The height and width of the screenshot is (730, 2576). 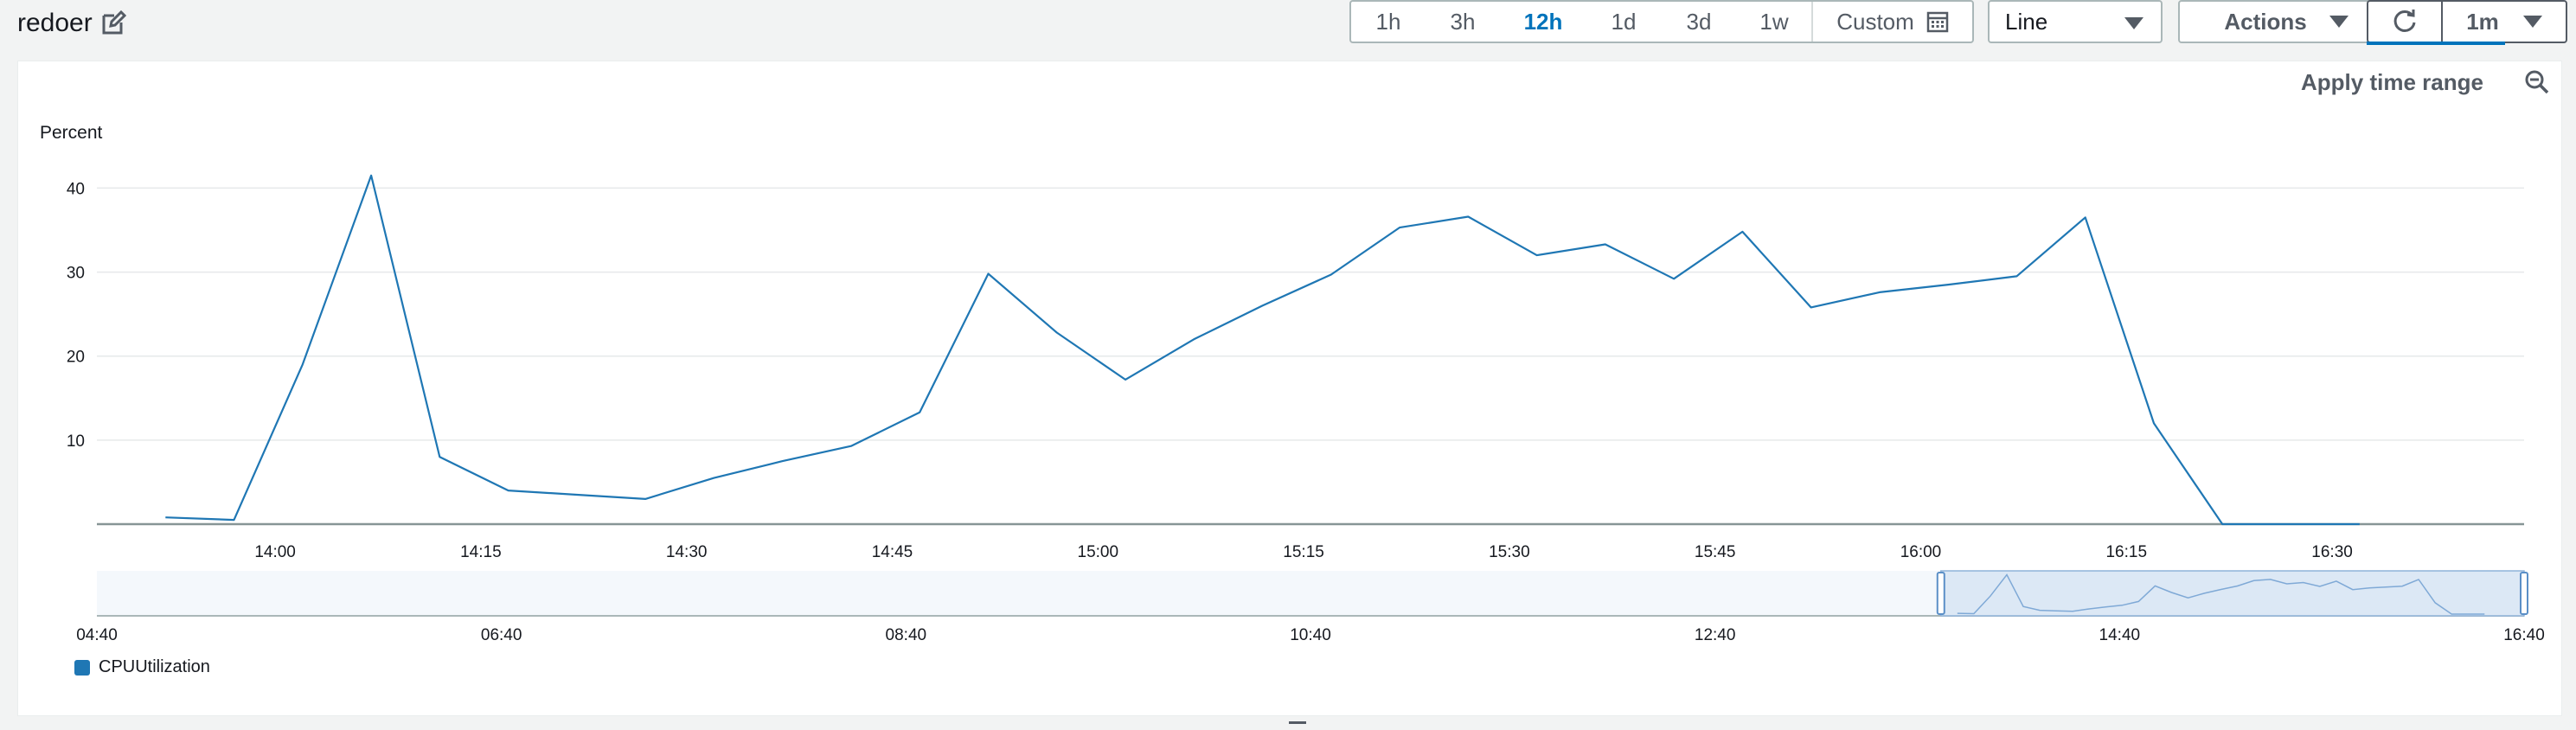 What do you see at coordinates (1310, 635) in the screenshot?
I see `overview-tick-label: 10:40` at bounding box center [1310, 635].